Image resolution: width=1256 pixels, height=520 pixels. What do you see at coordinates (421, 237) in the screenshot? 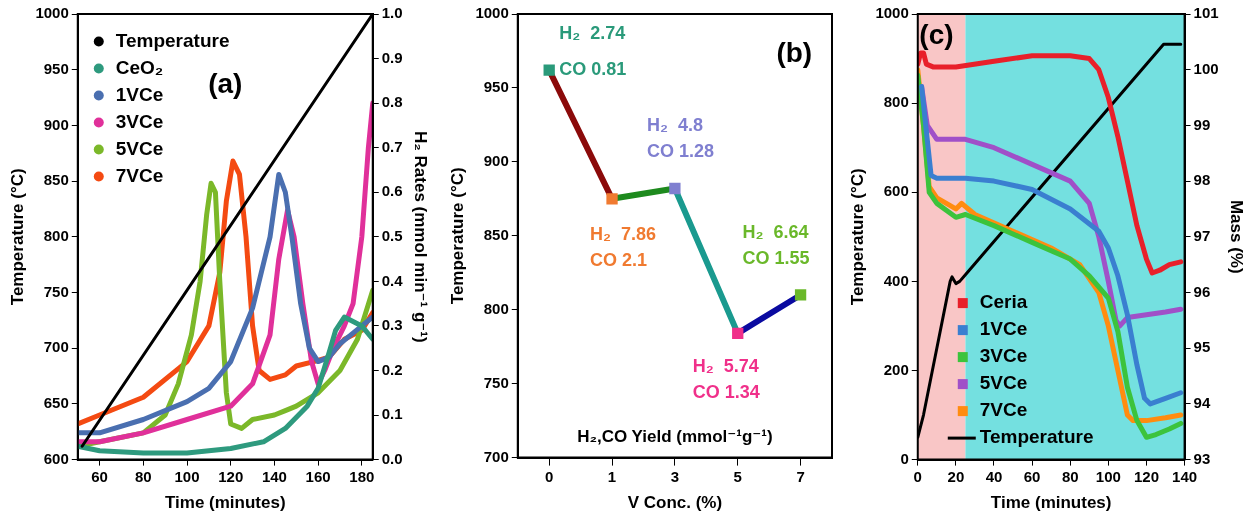
I see `y2-axis-title: H₂ Rates (mmol min⁻¹ g⁻¹)` at bounding box center [421, 237].